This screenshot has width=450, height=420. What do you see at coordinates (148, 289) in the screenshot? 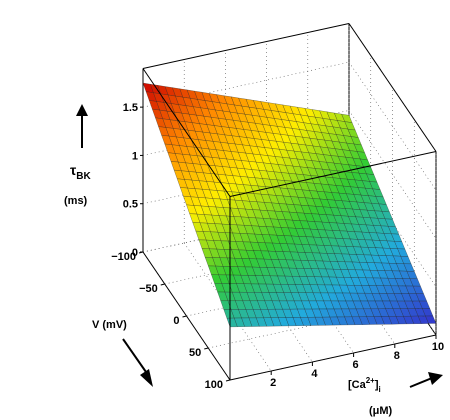
I see `v-tick-label: −50` at bounding box center [148, 289].